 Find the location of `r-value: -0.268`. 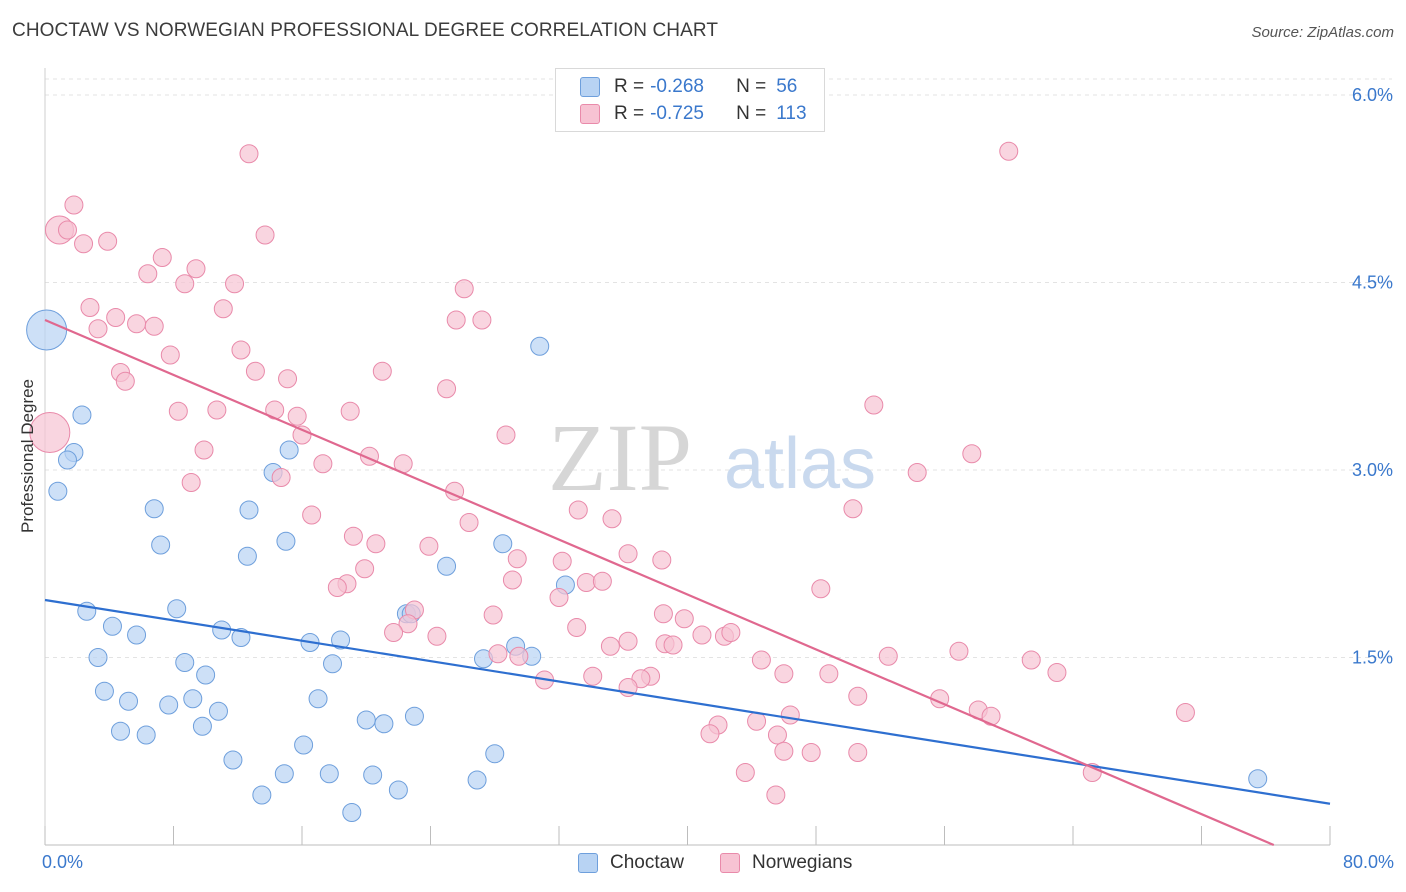

r-value: -0.268 is located at coordinates (677, 86).